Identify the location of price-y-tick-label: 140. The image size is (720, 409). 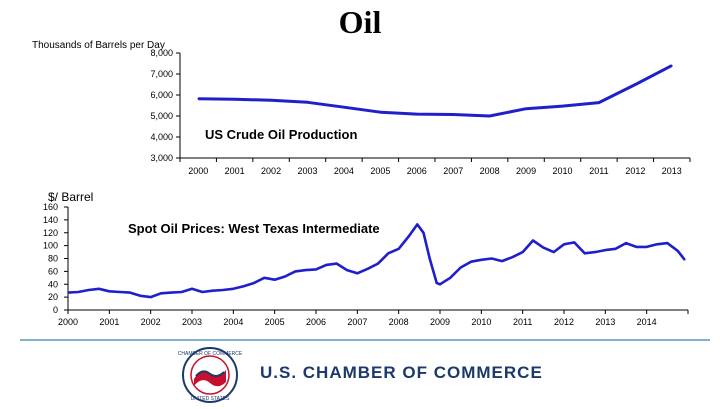
(50, 220).